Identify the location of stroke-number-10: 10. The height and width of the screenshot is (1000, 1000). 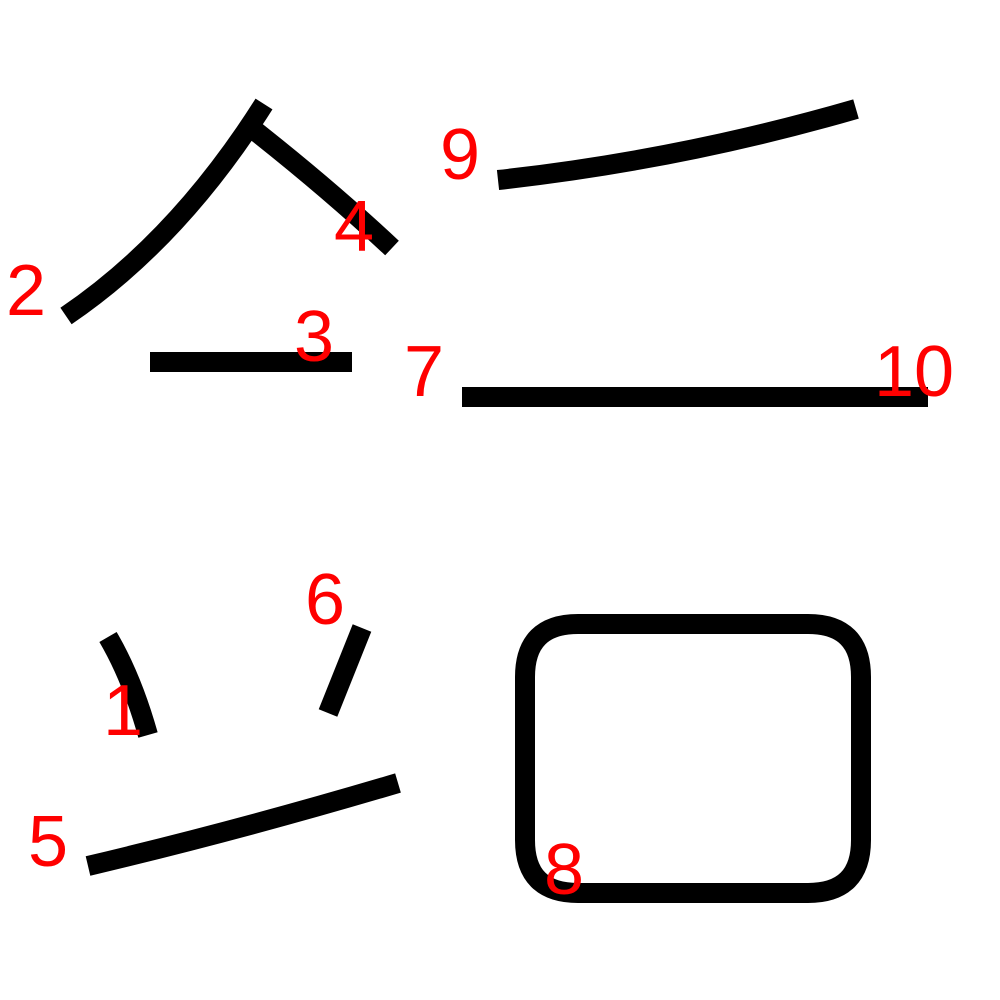
(914, 372).